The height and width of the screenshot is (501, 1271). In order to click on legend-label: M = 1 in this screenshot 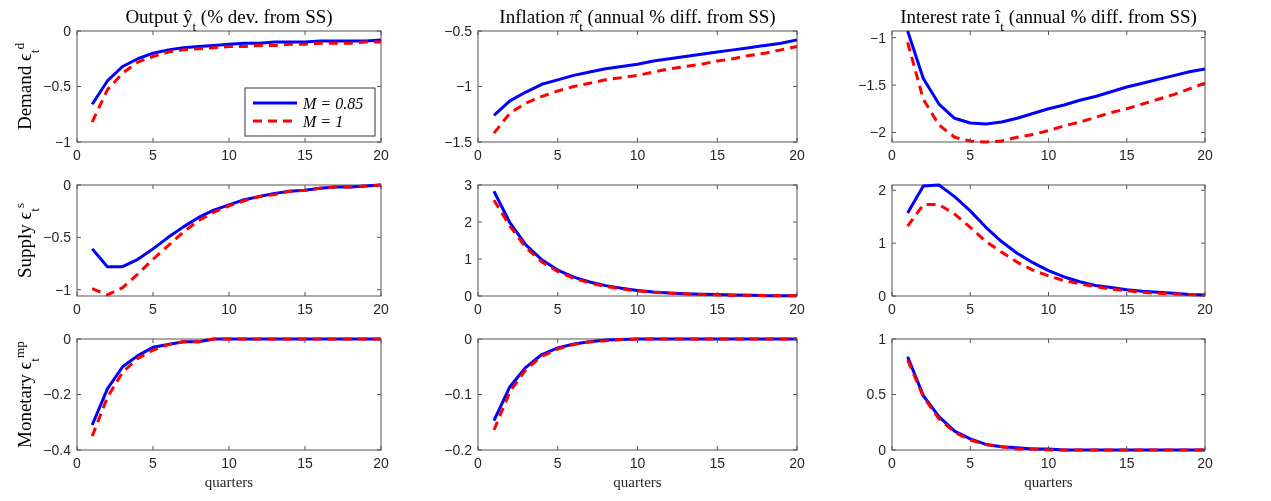, I will do `click(323, 121)`.